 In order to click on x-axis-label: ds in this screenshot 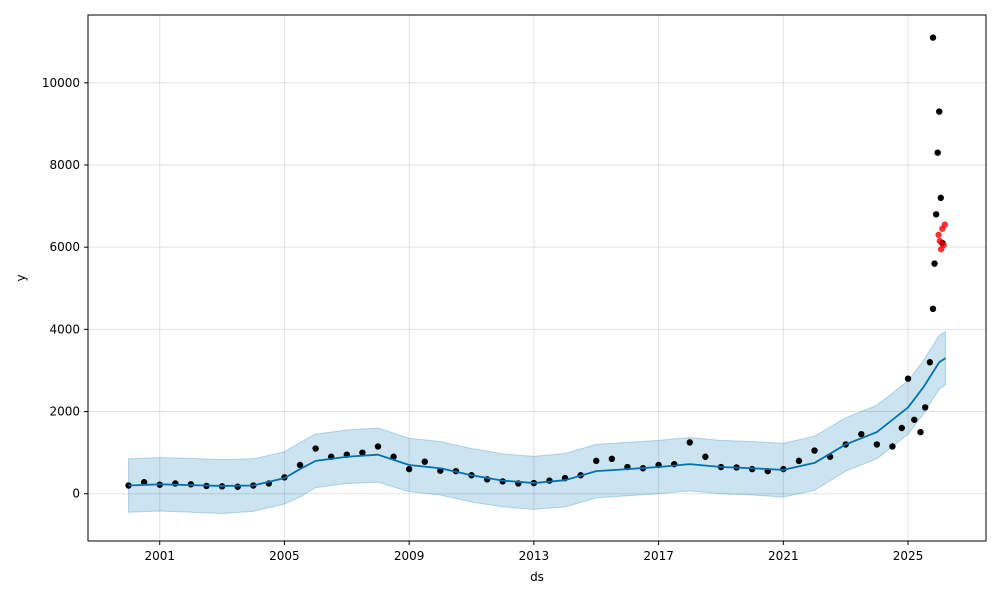, I will do `click(537, 577)`.